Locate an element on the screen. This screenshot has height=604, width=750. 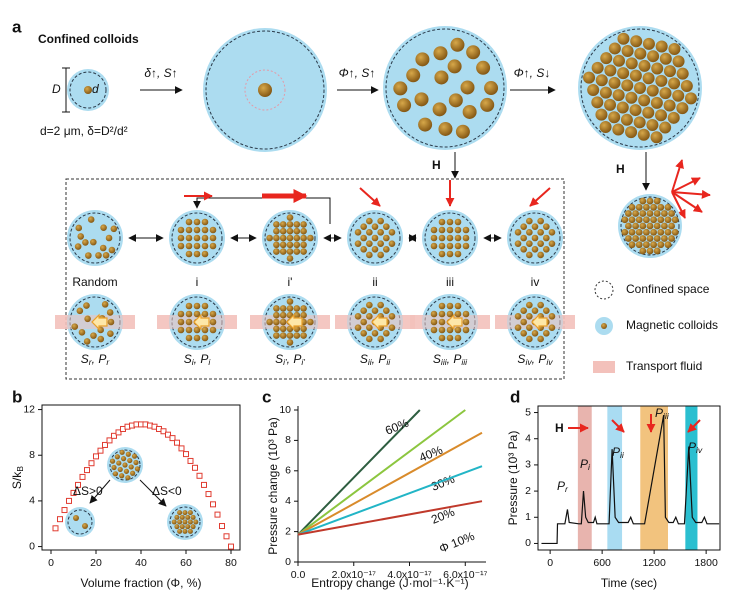
x-tick-label: 4.0x10⁻¹⁷ is located at coordinates (409, 575).